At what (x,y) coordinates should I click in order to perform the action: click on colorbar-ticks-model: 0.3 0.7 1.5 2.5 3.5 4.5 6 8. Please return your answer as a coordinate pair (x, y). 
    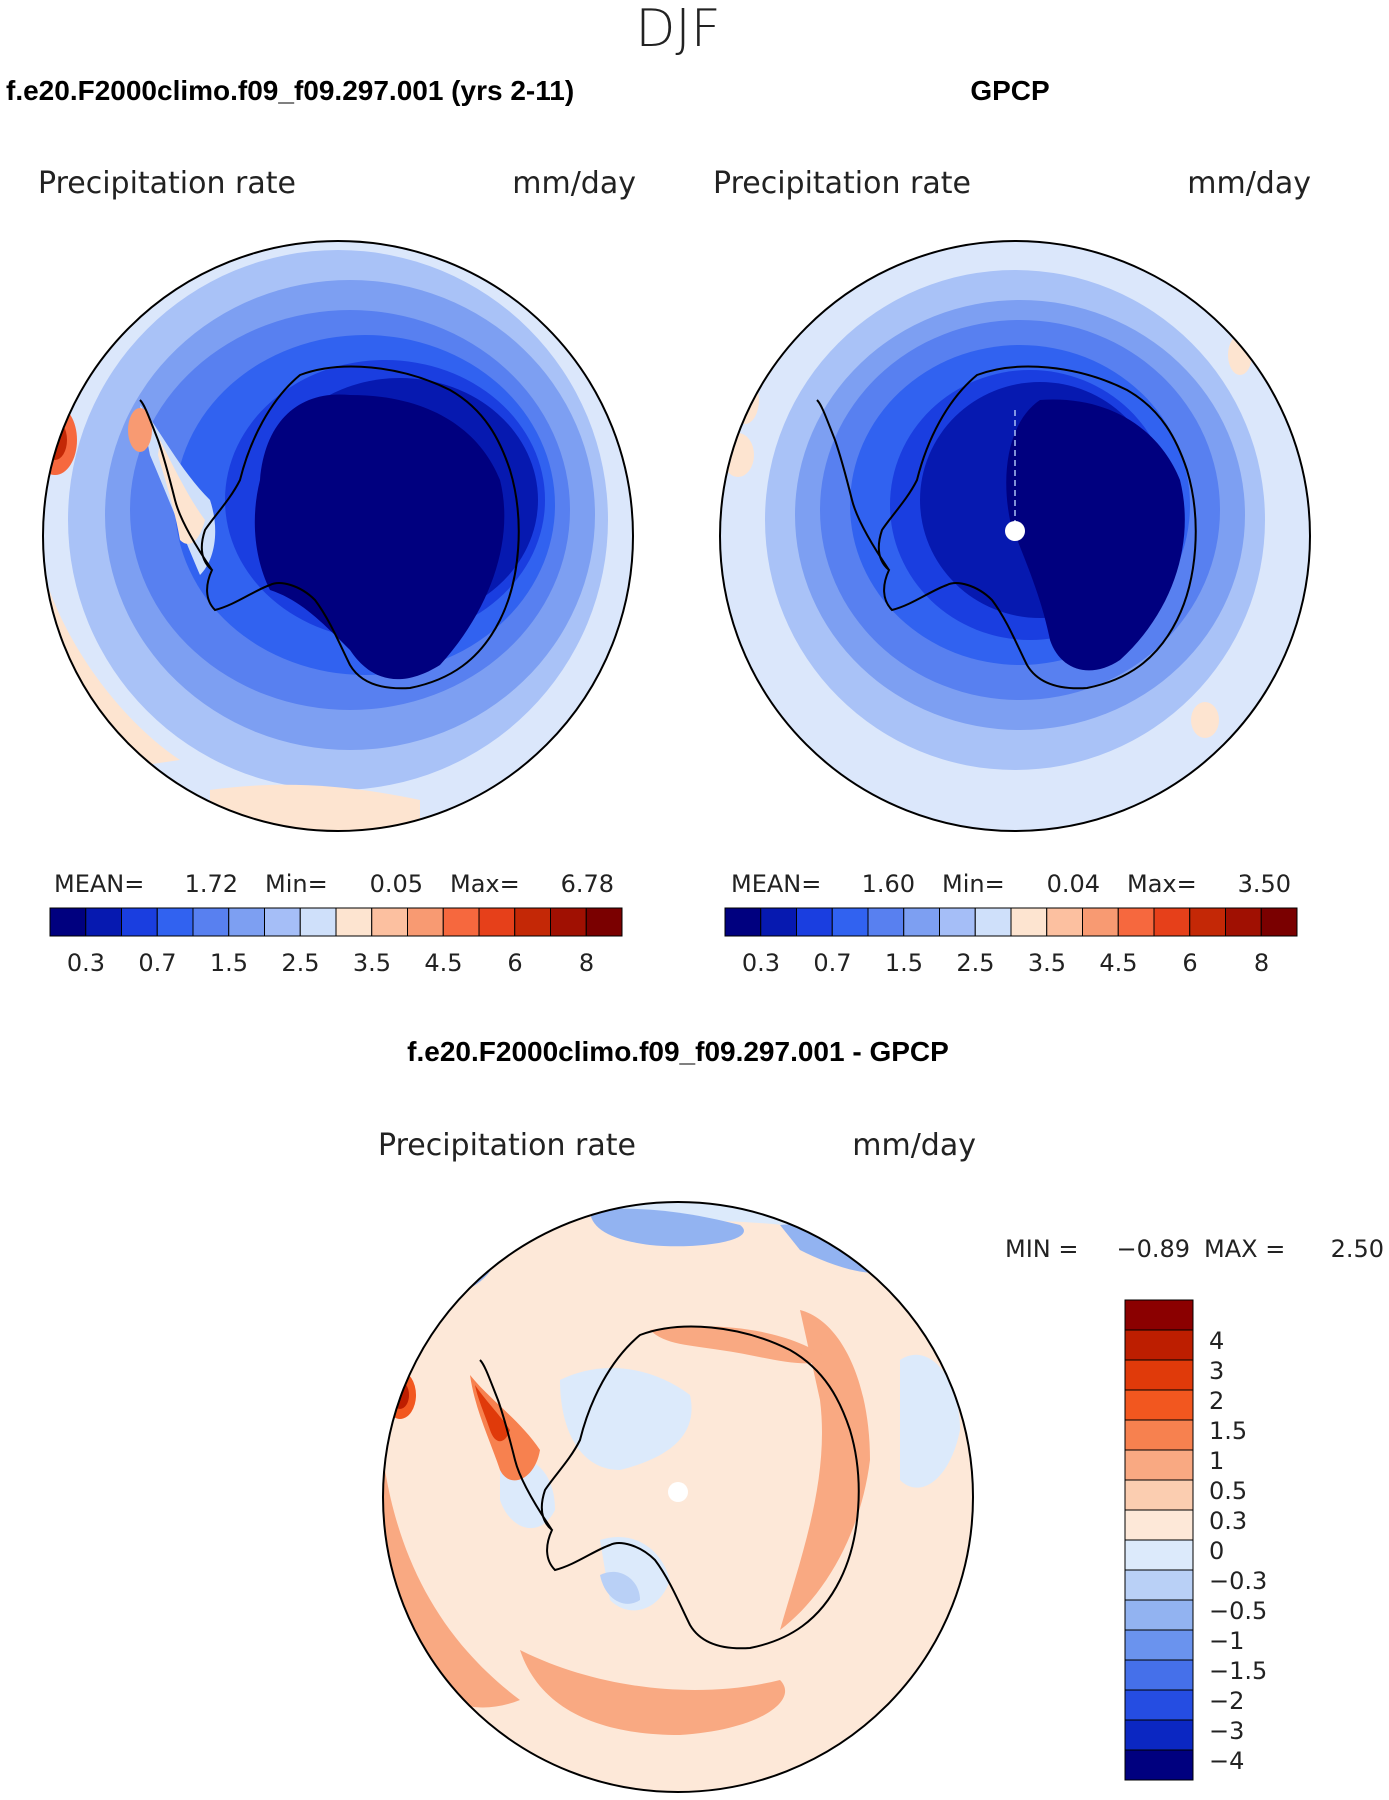
    Looking at the image, I should click on (330, 963).